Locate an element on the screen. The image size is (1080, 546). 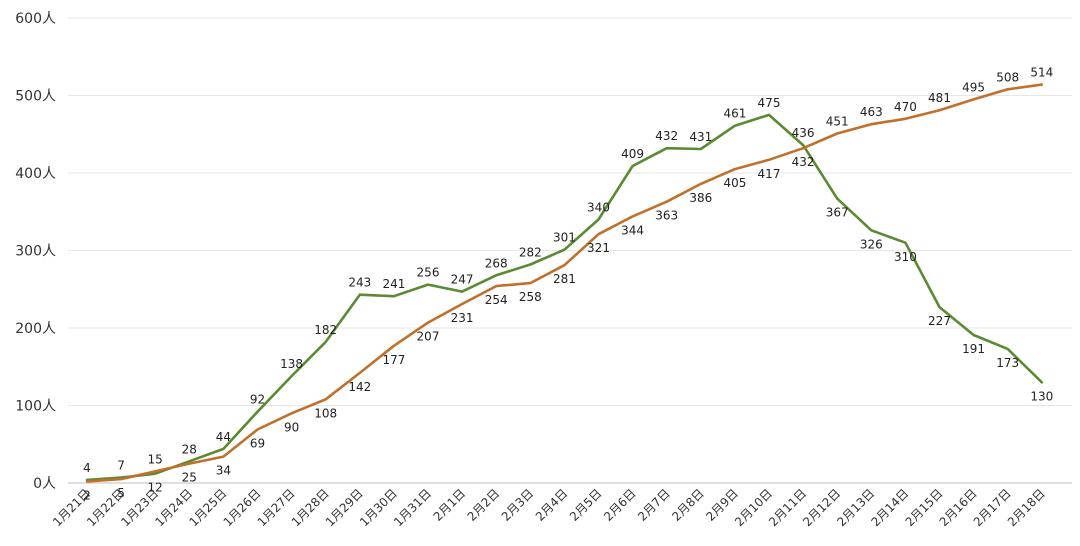
data-label: 12 is located at coordinates (155, 488).